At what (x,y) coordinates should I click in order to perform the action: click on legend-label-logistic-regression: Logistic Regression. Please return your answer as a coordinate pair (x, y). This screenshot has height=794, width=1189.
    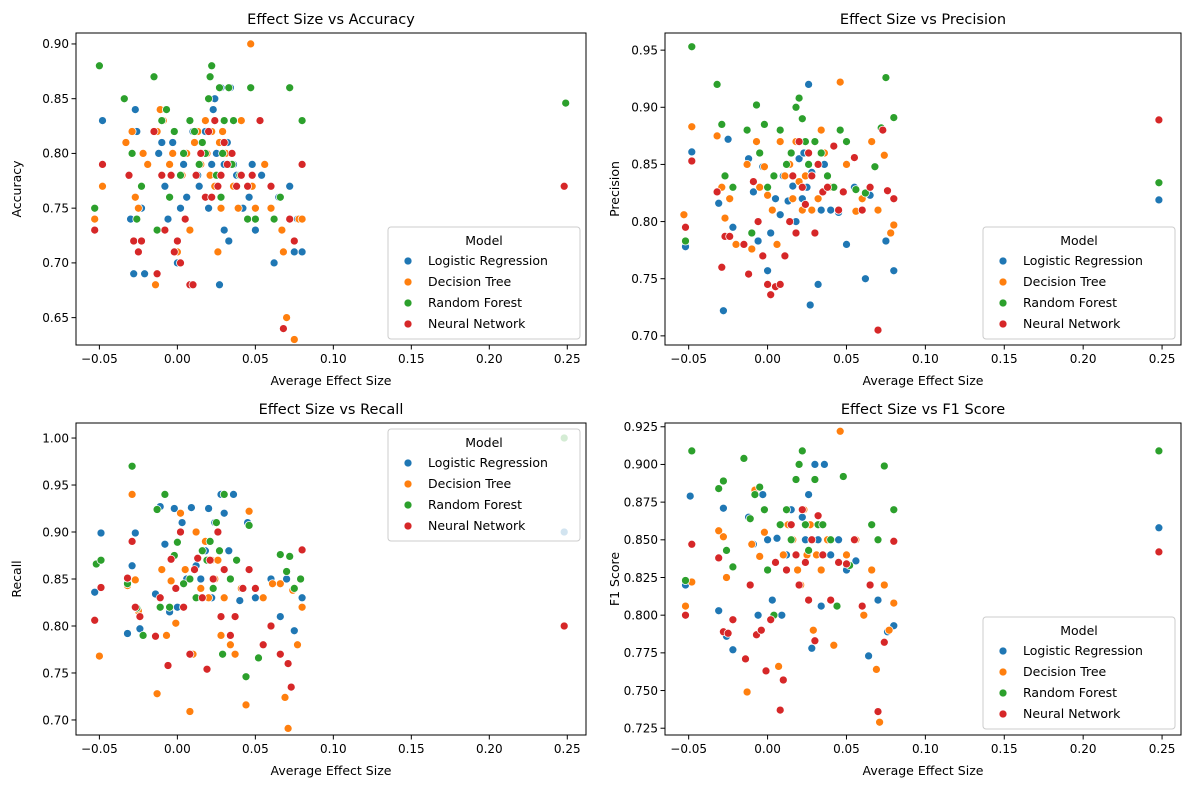
    Looking at the image, I should click on (1083, 650).